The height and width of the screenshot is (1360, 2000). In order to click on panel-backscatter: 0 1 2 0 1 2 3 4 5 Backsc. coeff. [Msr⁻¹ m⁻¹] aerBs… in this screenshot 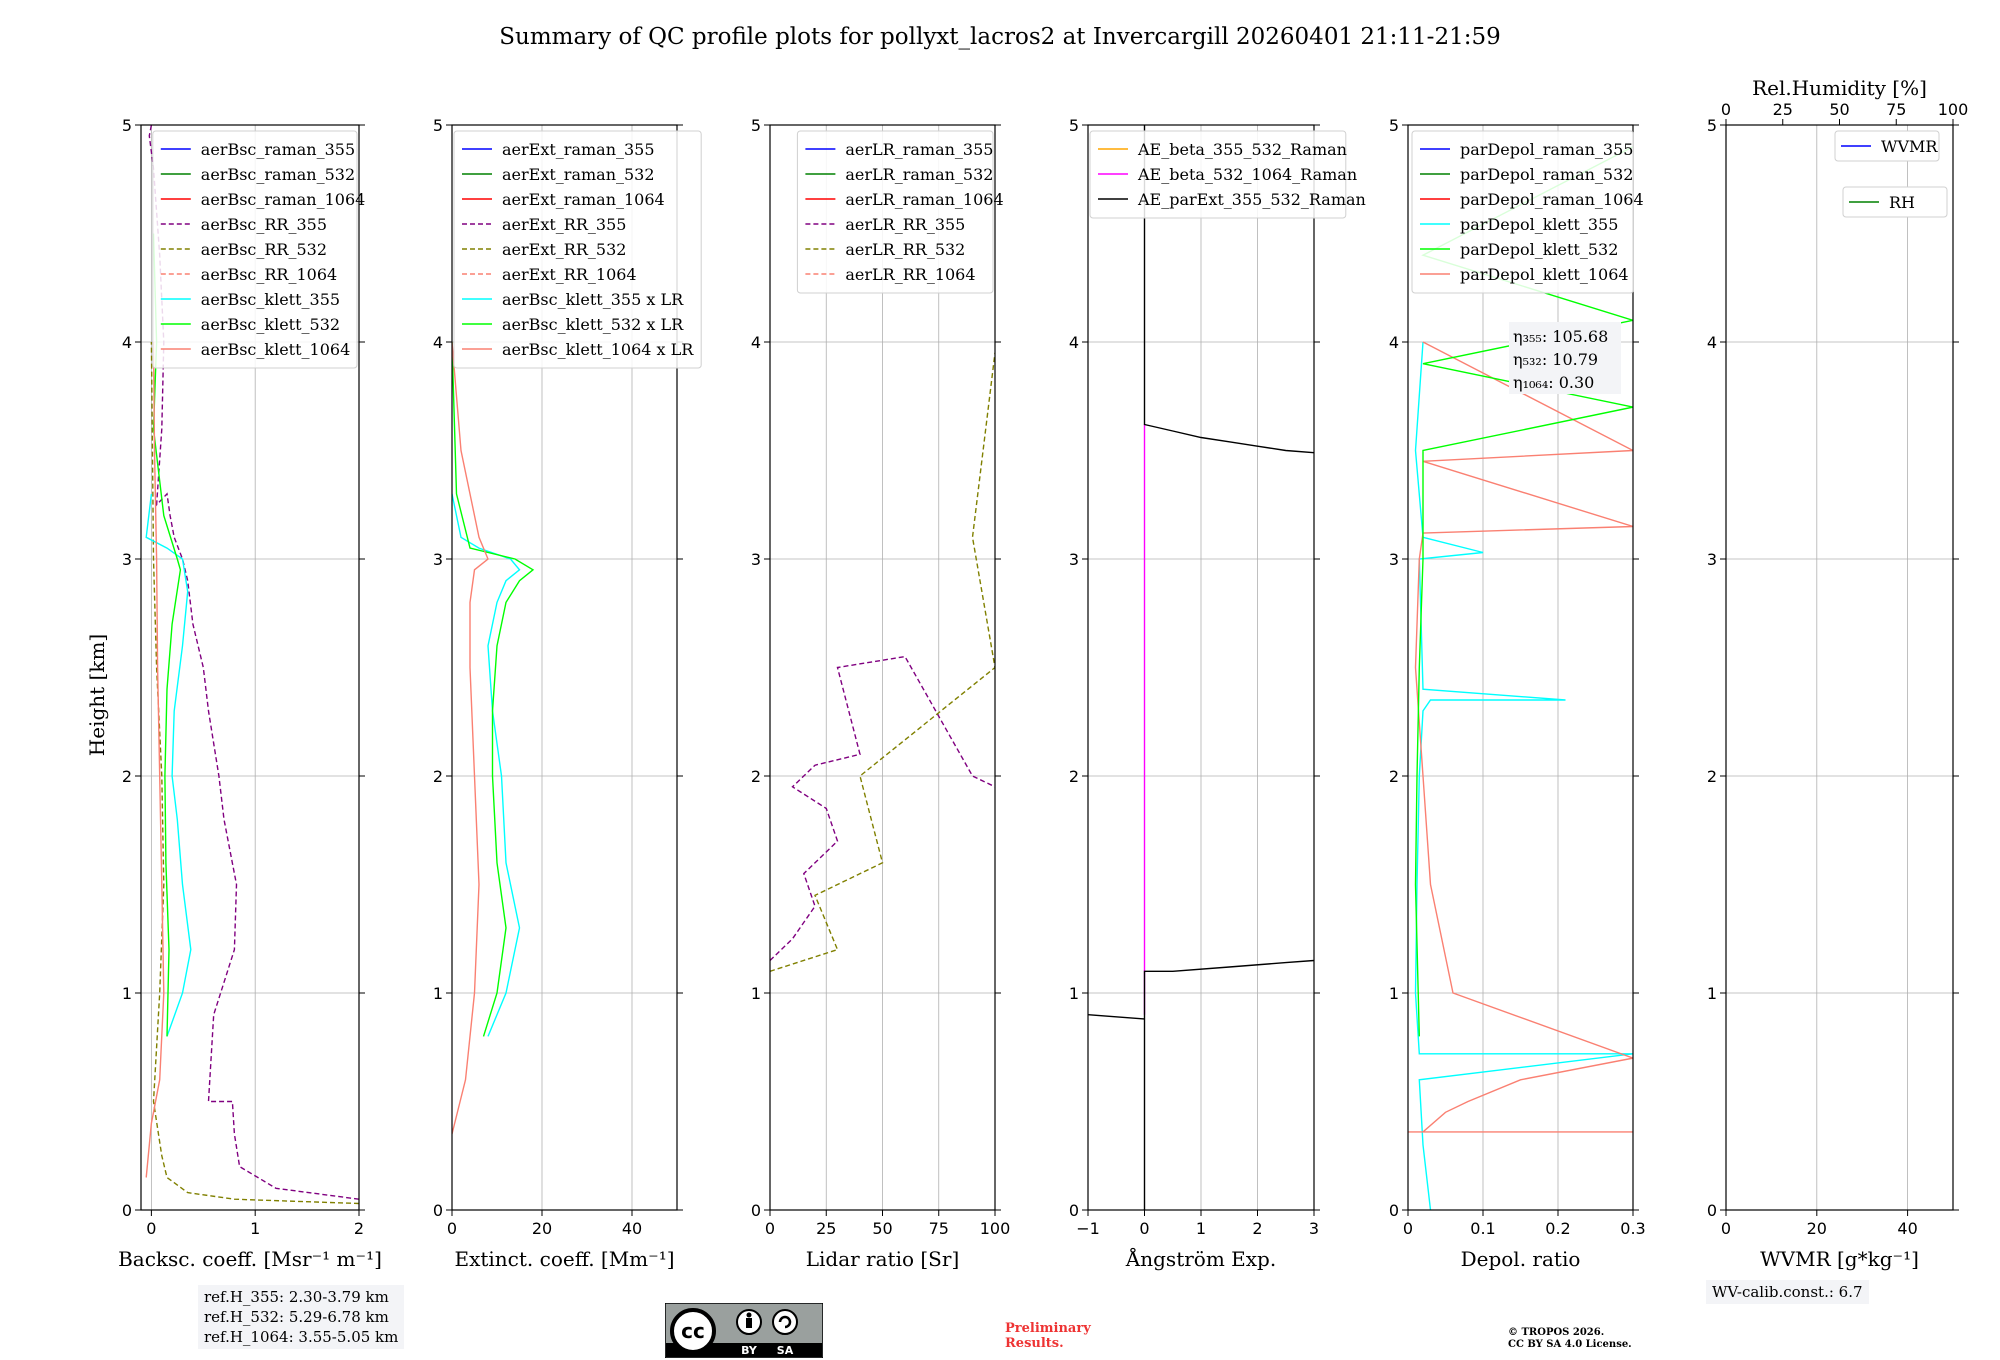, I will do `click(250, 693)`.